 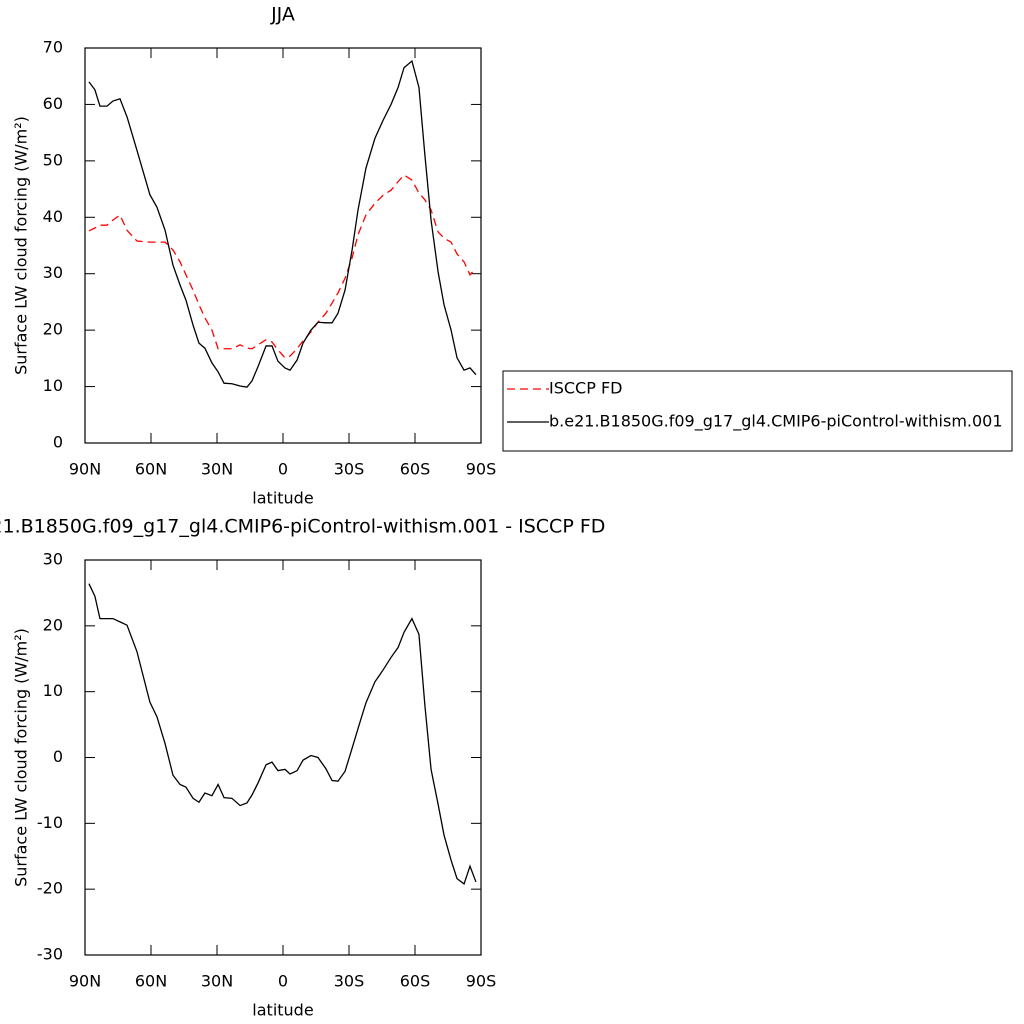 I want to click on y-tick-label: 70, so click(x=53, y=47).